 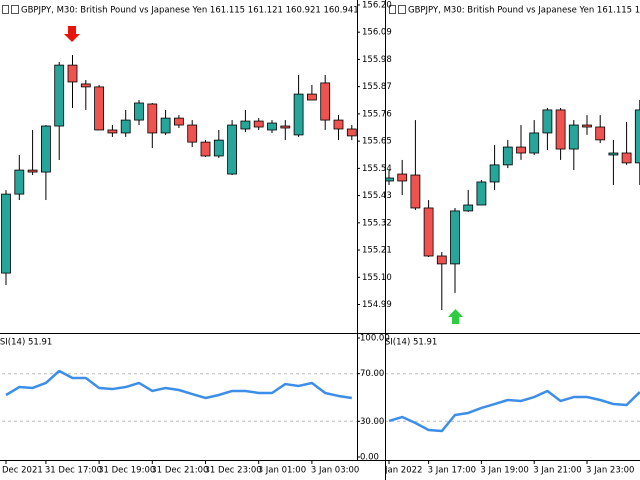 I want to click on sell-arrow, so click(x=72, y=34).